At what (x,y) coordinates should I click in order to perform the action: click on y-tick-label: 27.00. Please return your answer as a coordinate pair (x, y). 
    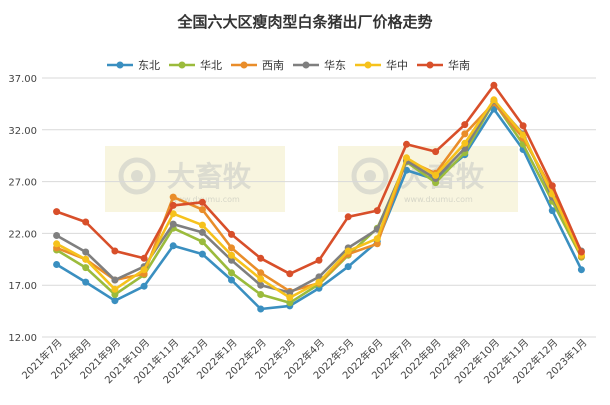
    Looking at the image, I should click on (22, 183).